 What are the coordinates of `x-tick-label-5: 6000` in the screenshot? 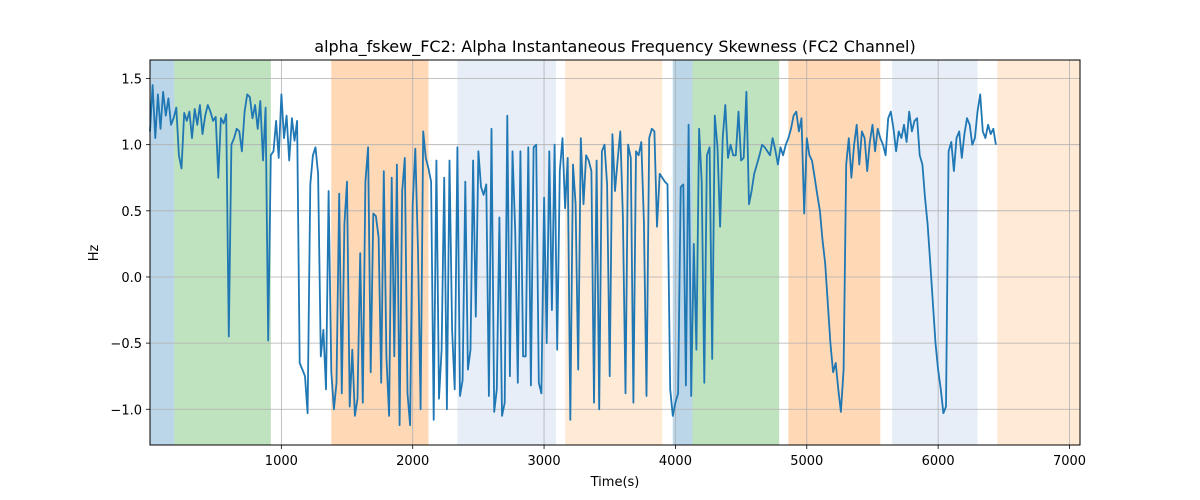 It's located at (938, 461).